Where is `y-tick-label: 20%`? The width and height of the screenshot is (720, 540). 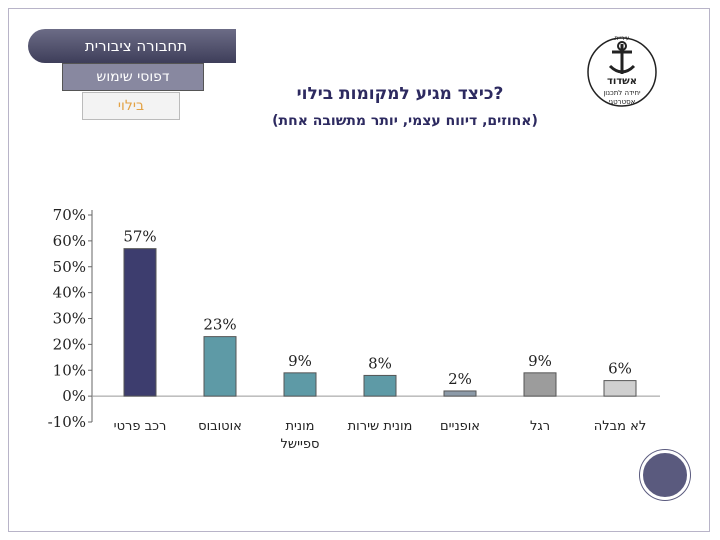
y-tick-label: 20% is located at coordinates (69, 344).